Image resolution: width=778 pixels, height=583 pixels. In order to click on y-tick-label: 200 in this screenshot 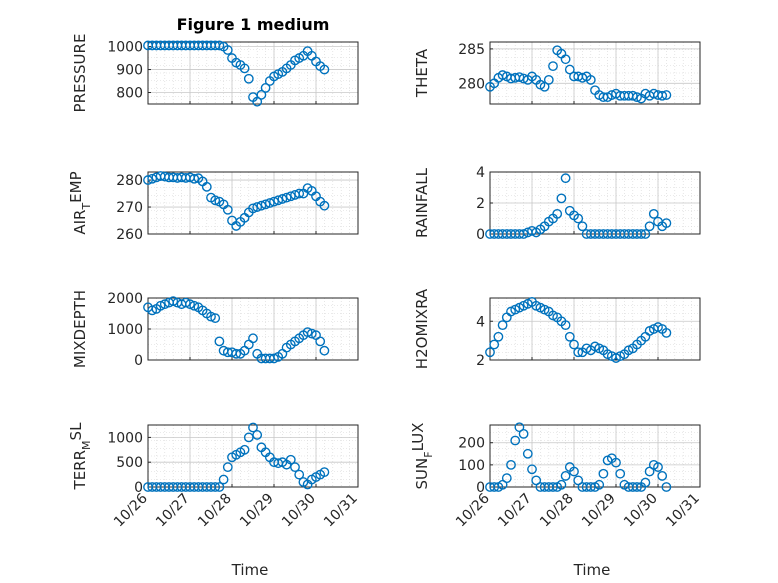, I will do `click(471, 444)`.